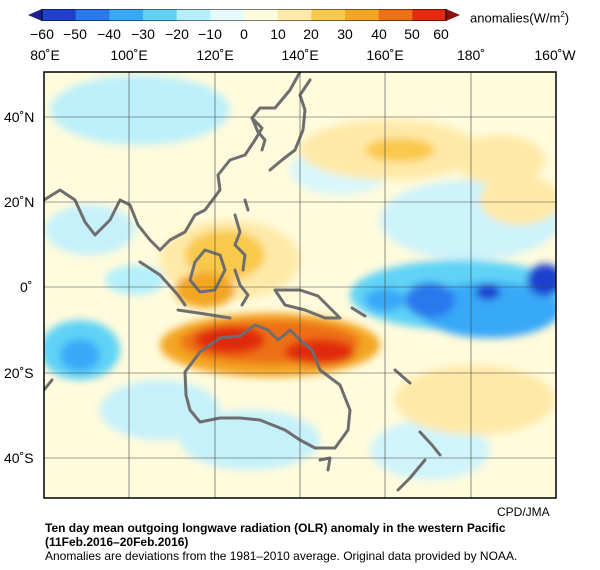 This screenshot has height=570, width=600. Describe the element at coordinates (441, 34) in the screenshot. I see `colorbar-tick: 60` at that location.